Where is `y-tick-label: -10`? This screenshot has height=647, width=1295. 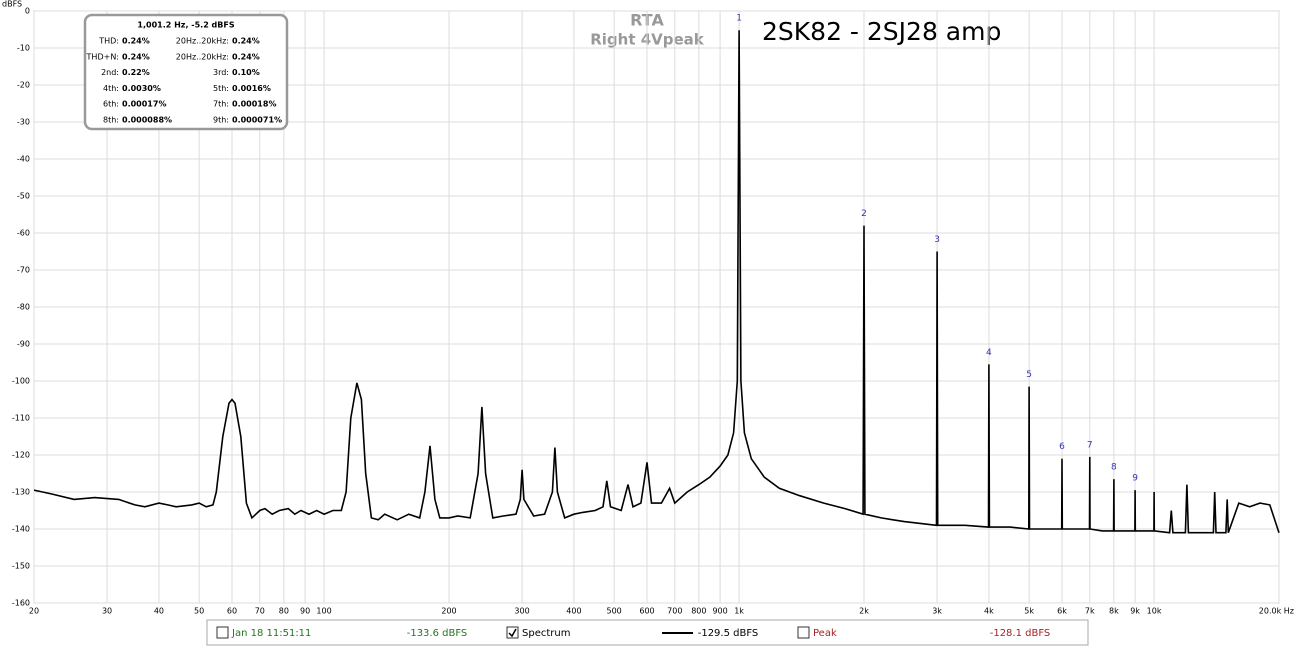 y-tick-label: -10 is located at coordinates (23, 48).